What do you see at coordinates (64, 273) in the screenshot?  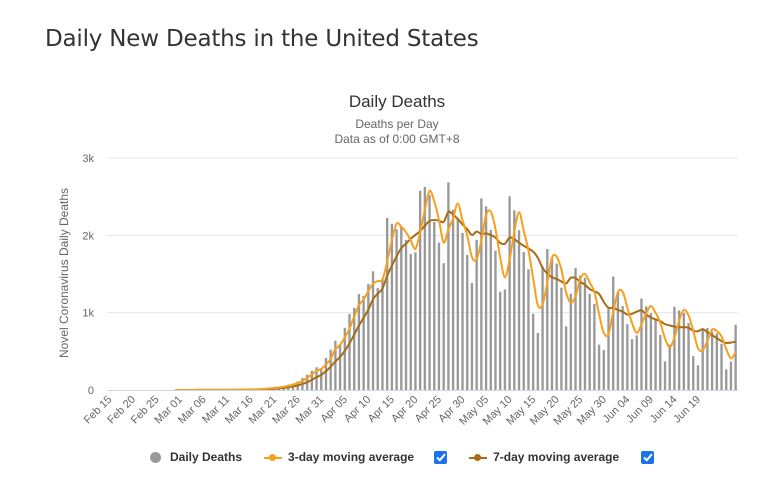 I see `y-axis-label: Novel Coronavirus Daily Deaths` at bounding box center [64, 273].